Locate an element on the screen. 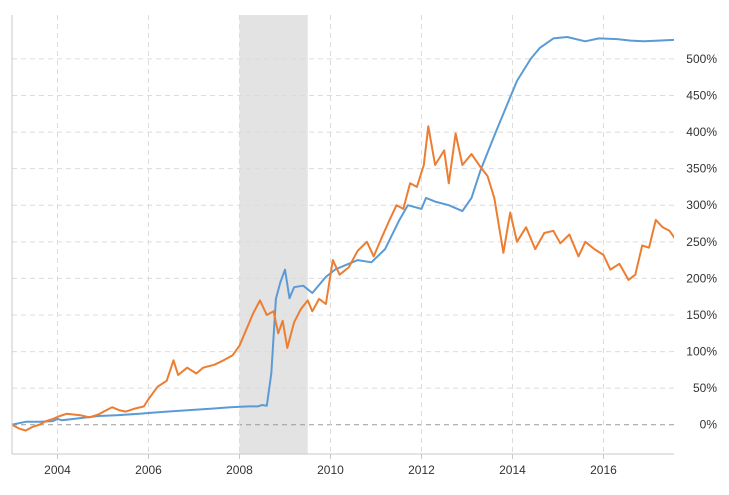 Image resolution: width=729 pixels, height=495 pixels. x-tick-label: 2012 is located at coordinates (421, 470).